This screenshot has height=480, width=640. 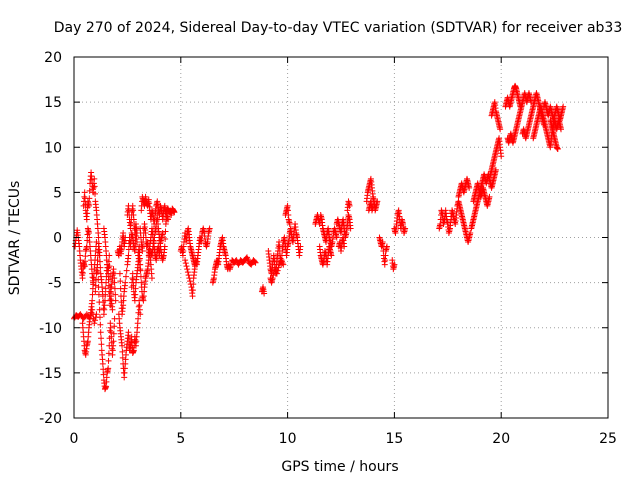 I want to click on y-tick-label: 20, so click(x=53, y=58).